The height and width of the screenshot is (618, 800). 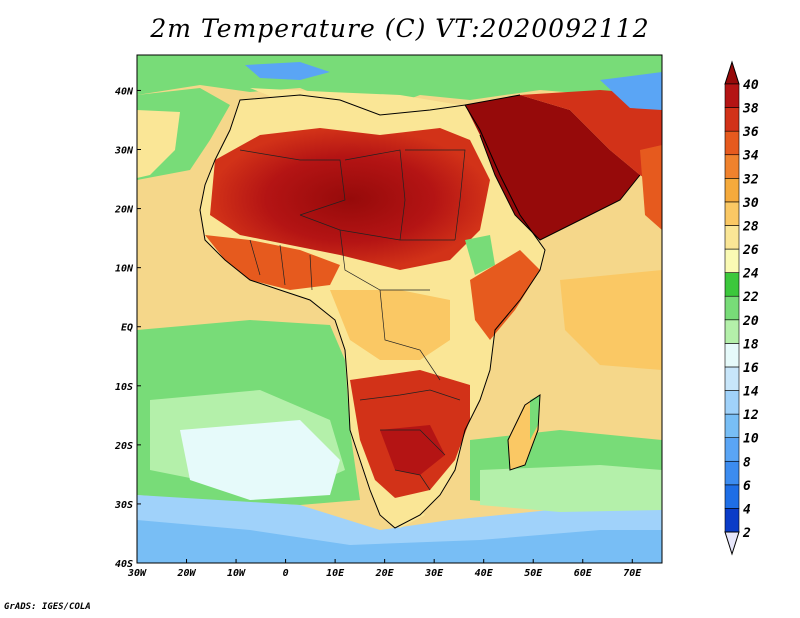 What do you see at coordinates (434, 573) in the screenshot?
I see `x-tick-label: 30E` at bounding box center [434, 573].